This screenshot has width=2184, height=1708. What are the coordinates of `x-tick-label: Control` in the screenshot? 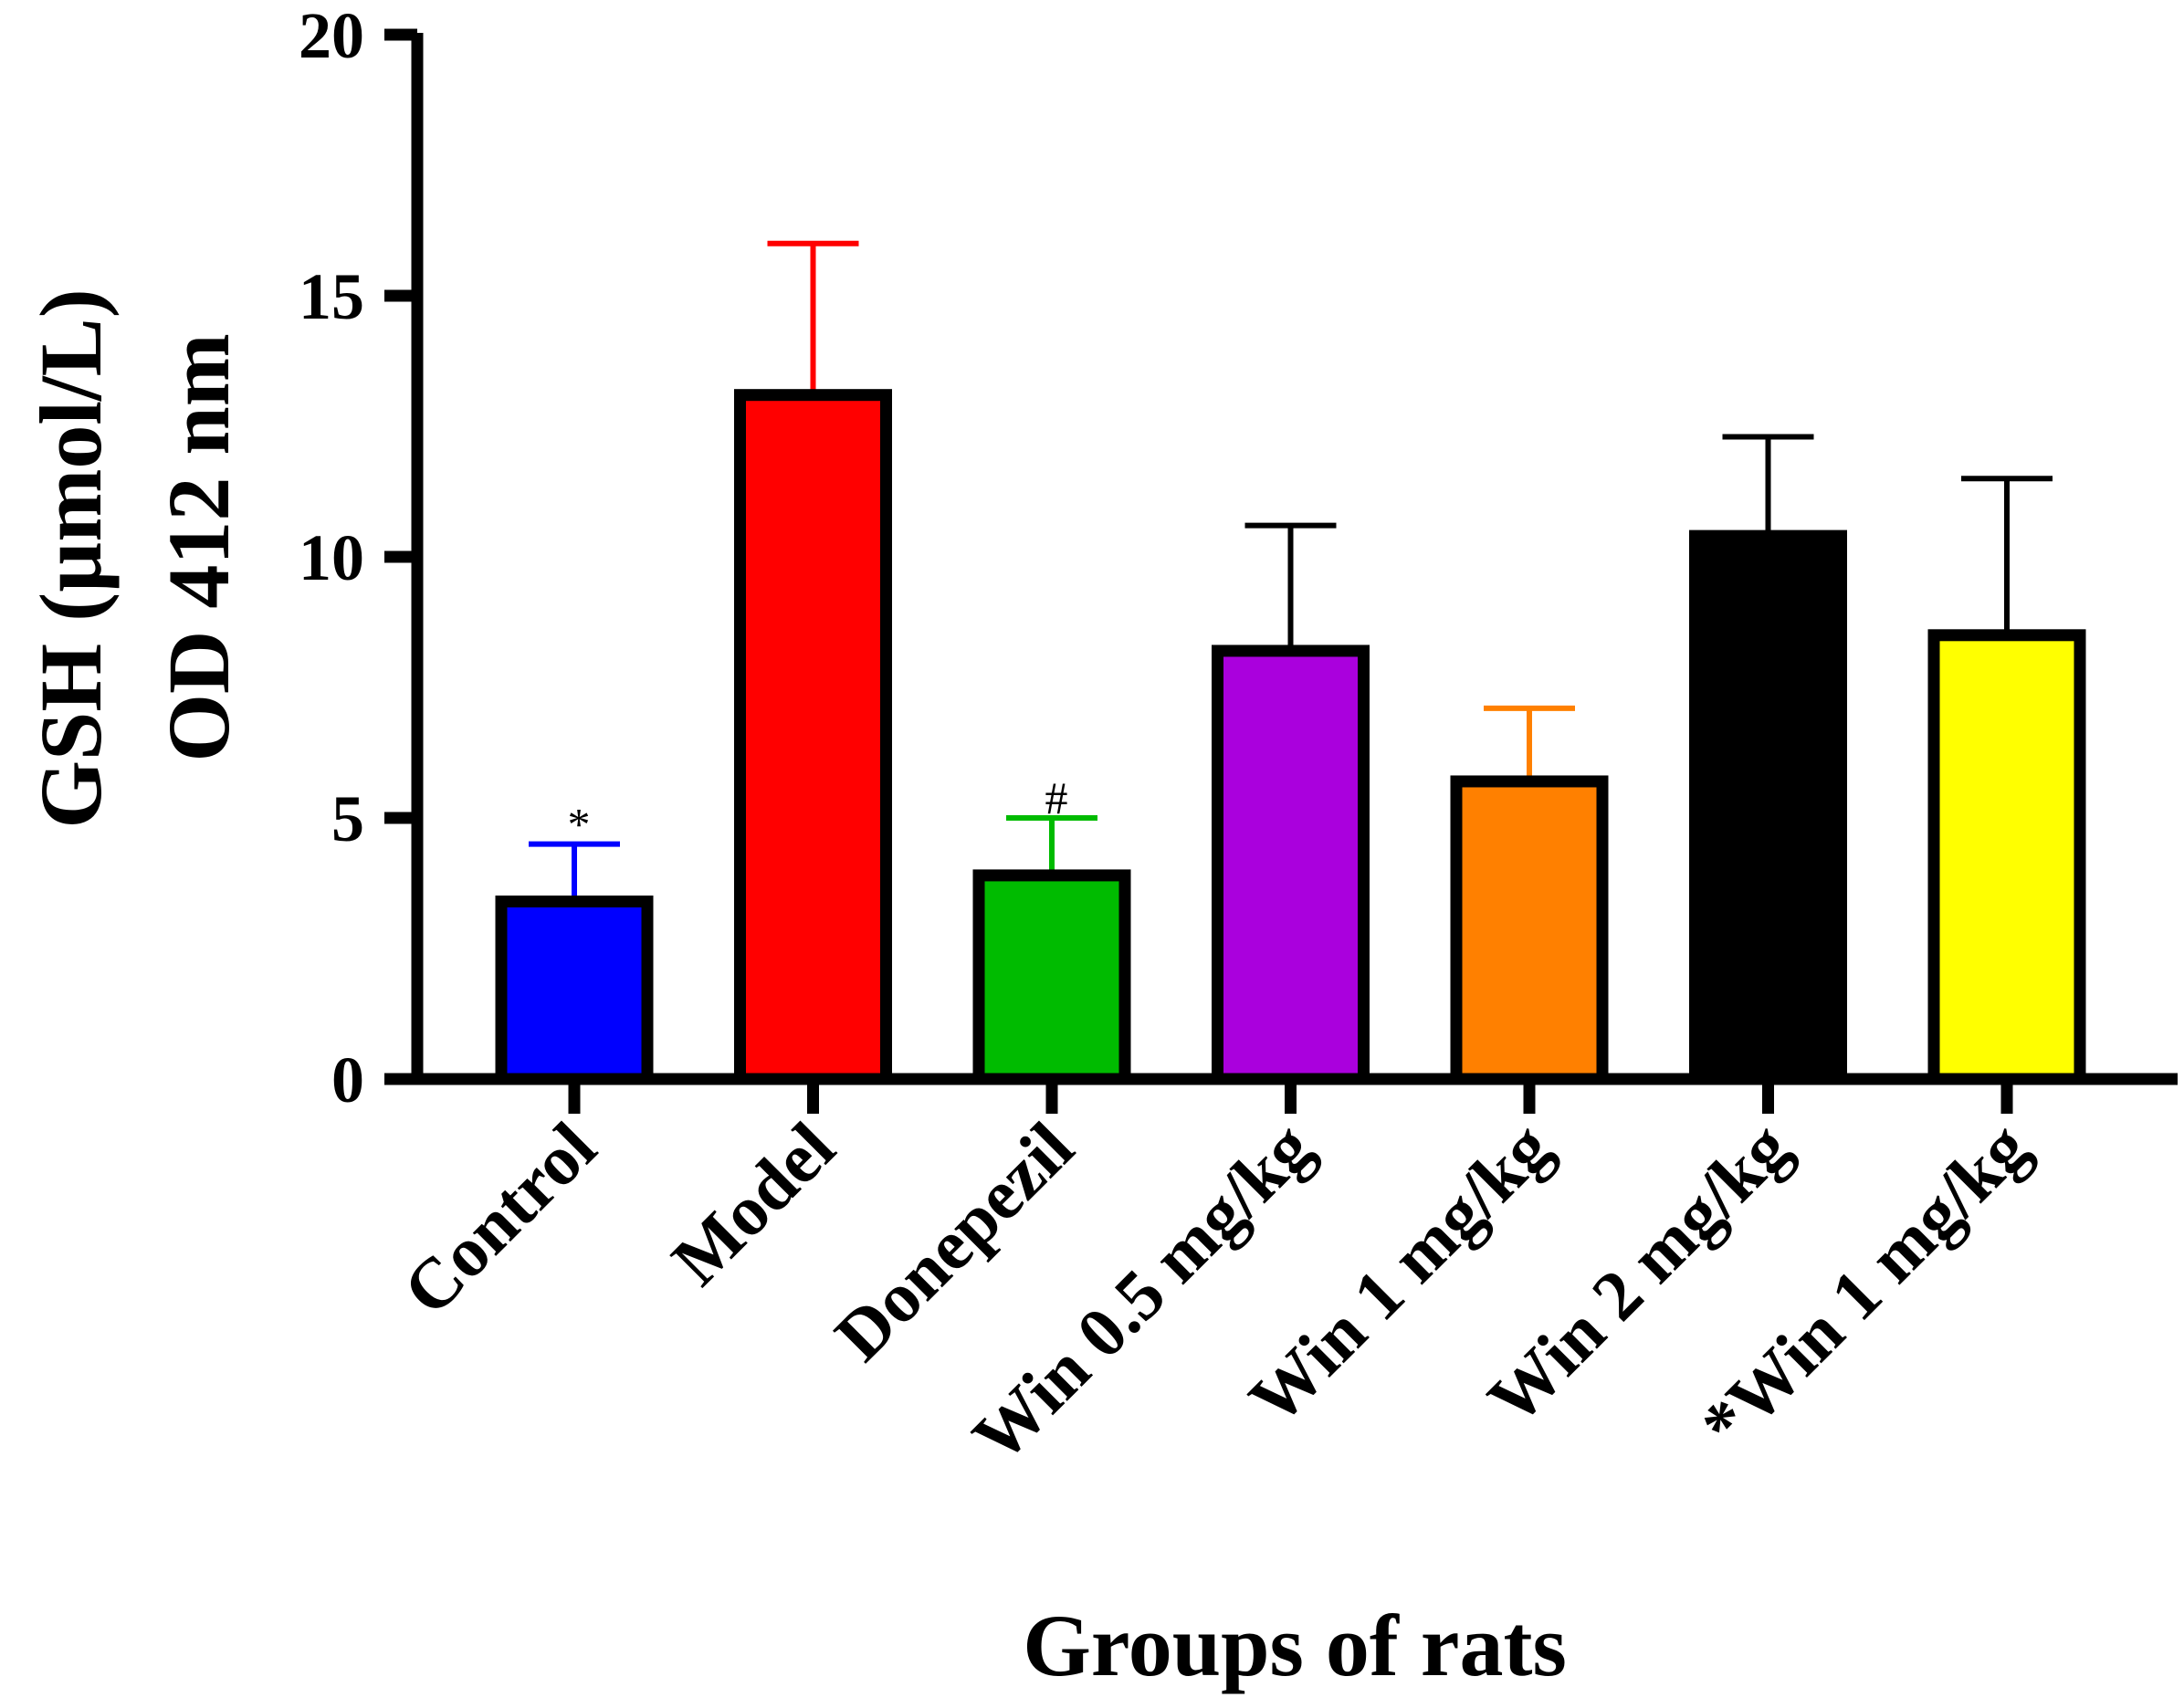 It's located at (500, 1219).